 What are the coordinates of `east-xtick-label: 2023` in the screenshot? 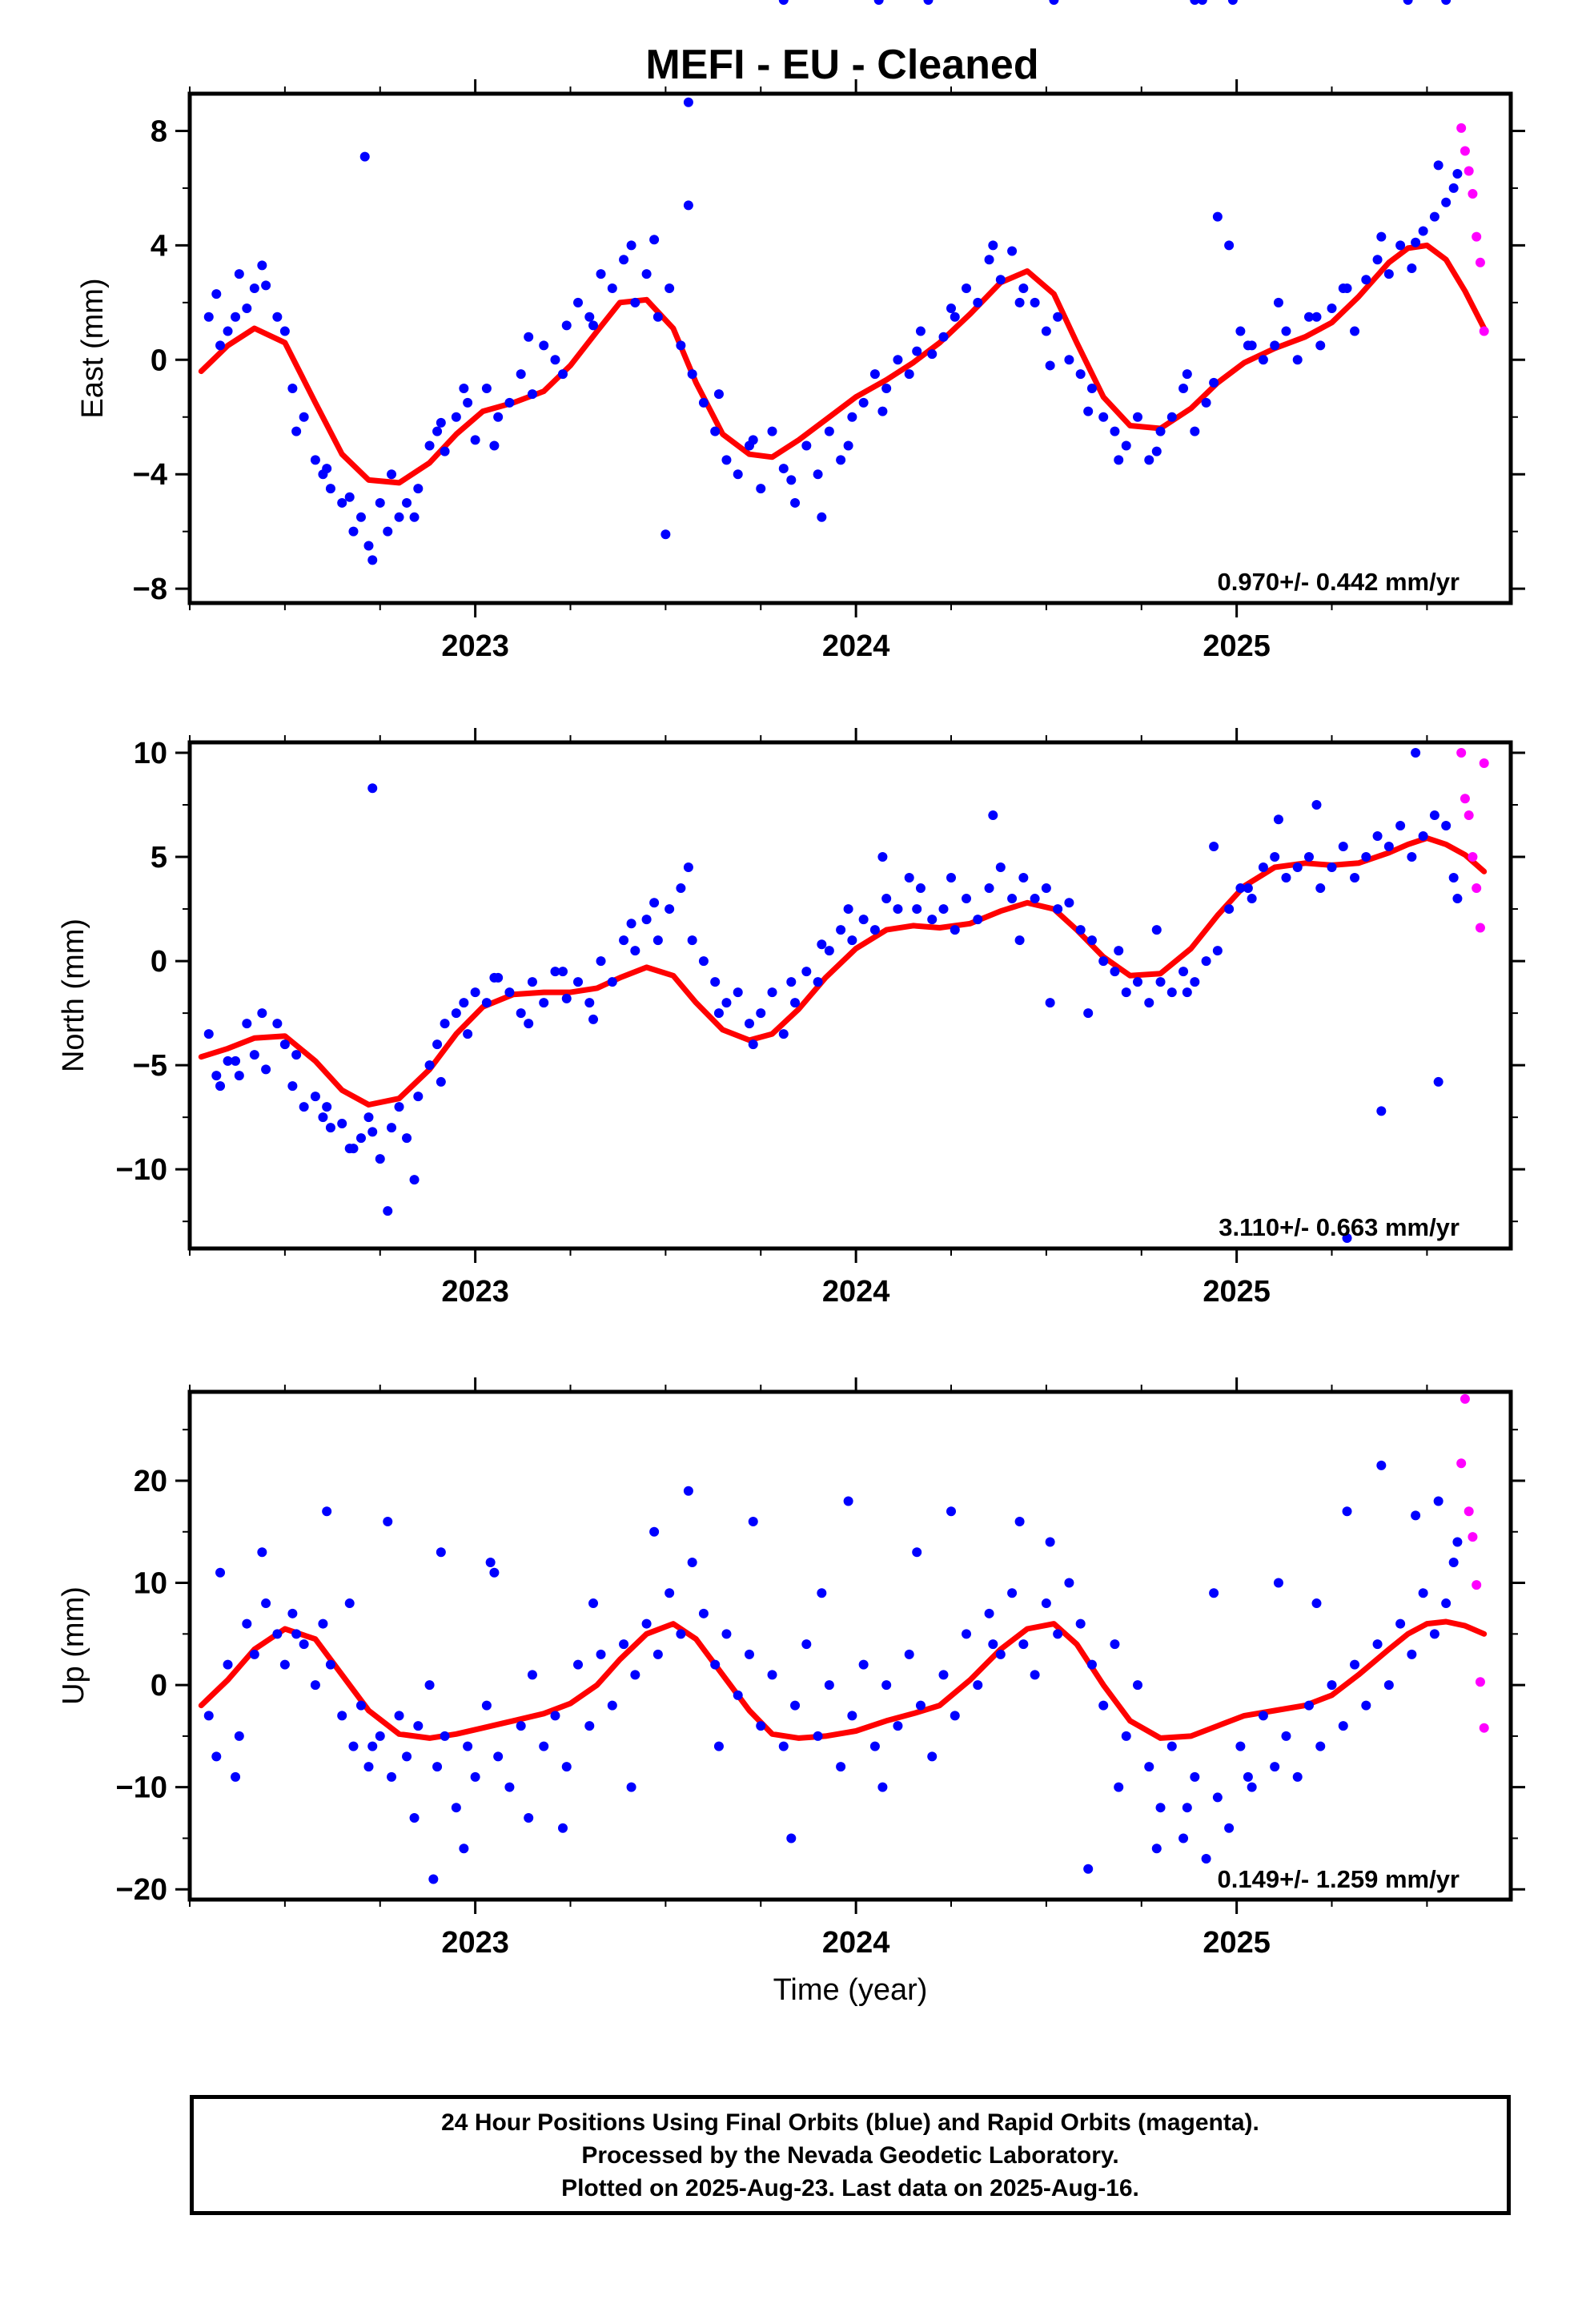 It's located at (475, 646).